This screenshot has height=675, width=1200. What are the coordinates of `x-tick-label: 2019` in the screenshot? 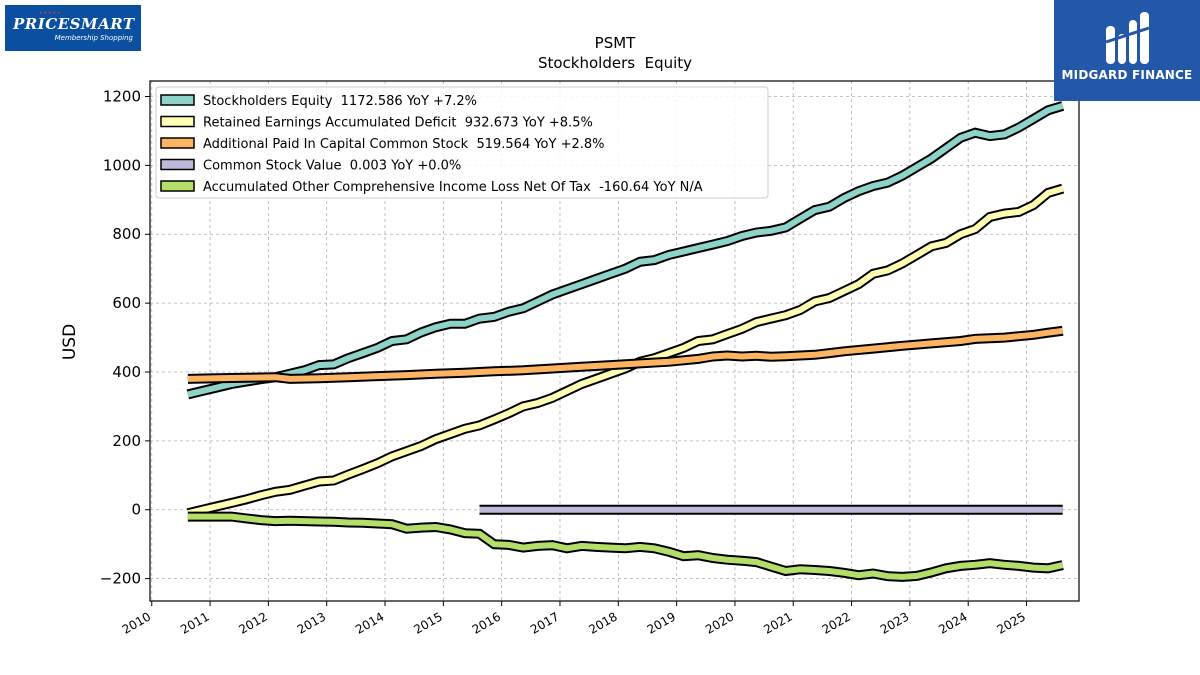 It's located at (661, 622).